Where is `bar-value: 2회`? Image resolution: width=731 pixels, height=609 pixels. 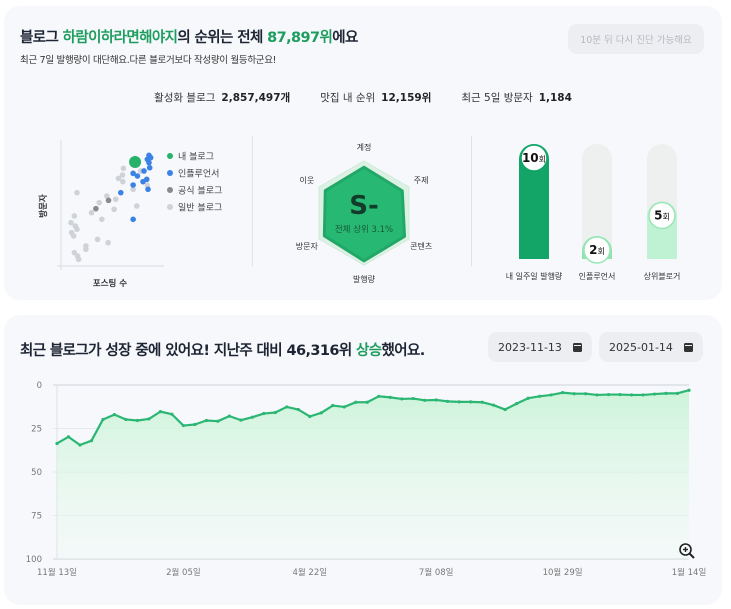 bar-value: 2회 is located at coordinates (597, 250).